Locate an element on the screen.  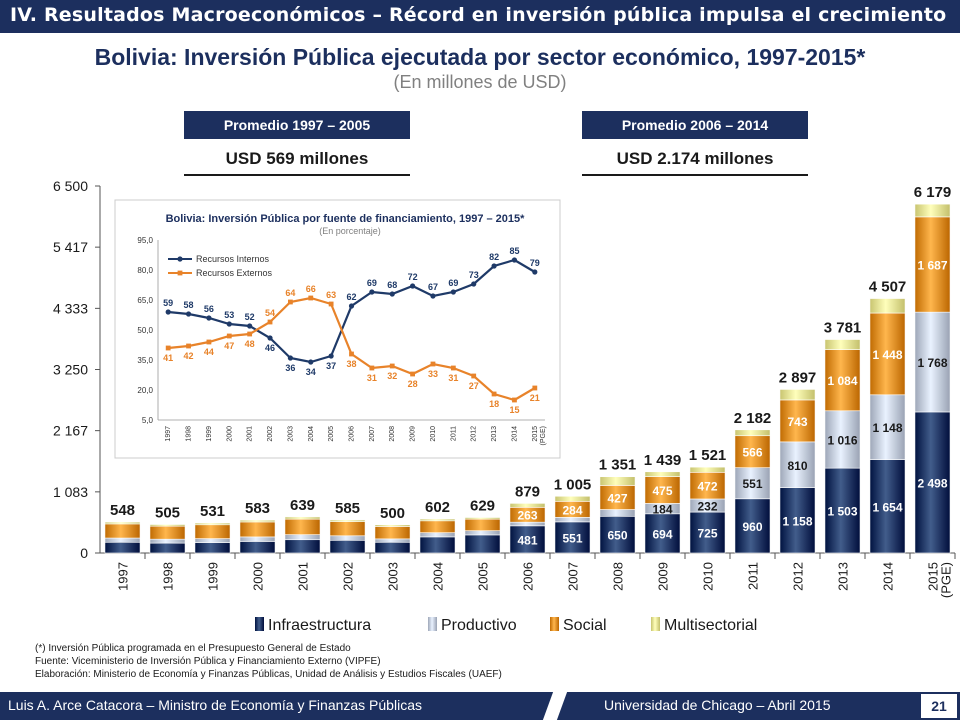
inset-data-label: 21 is located at coordinates (535, 398).